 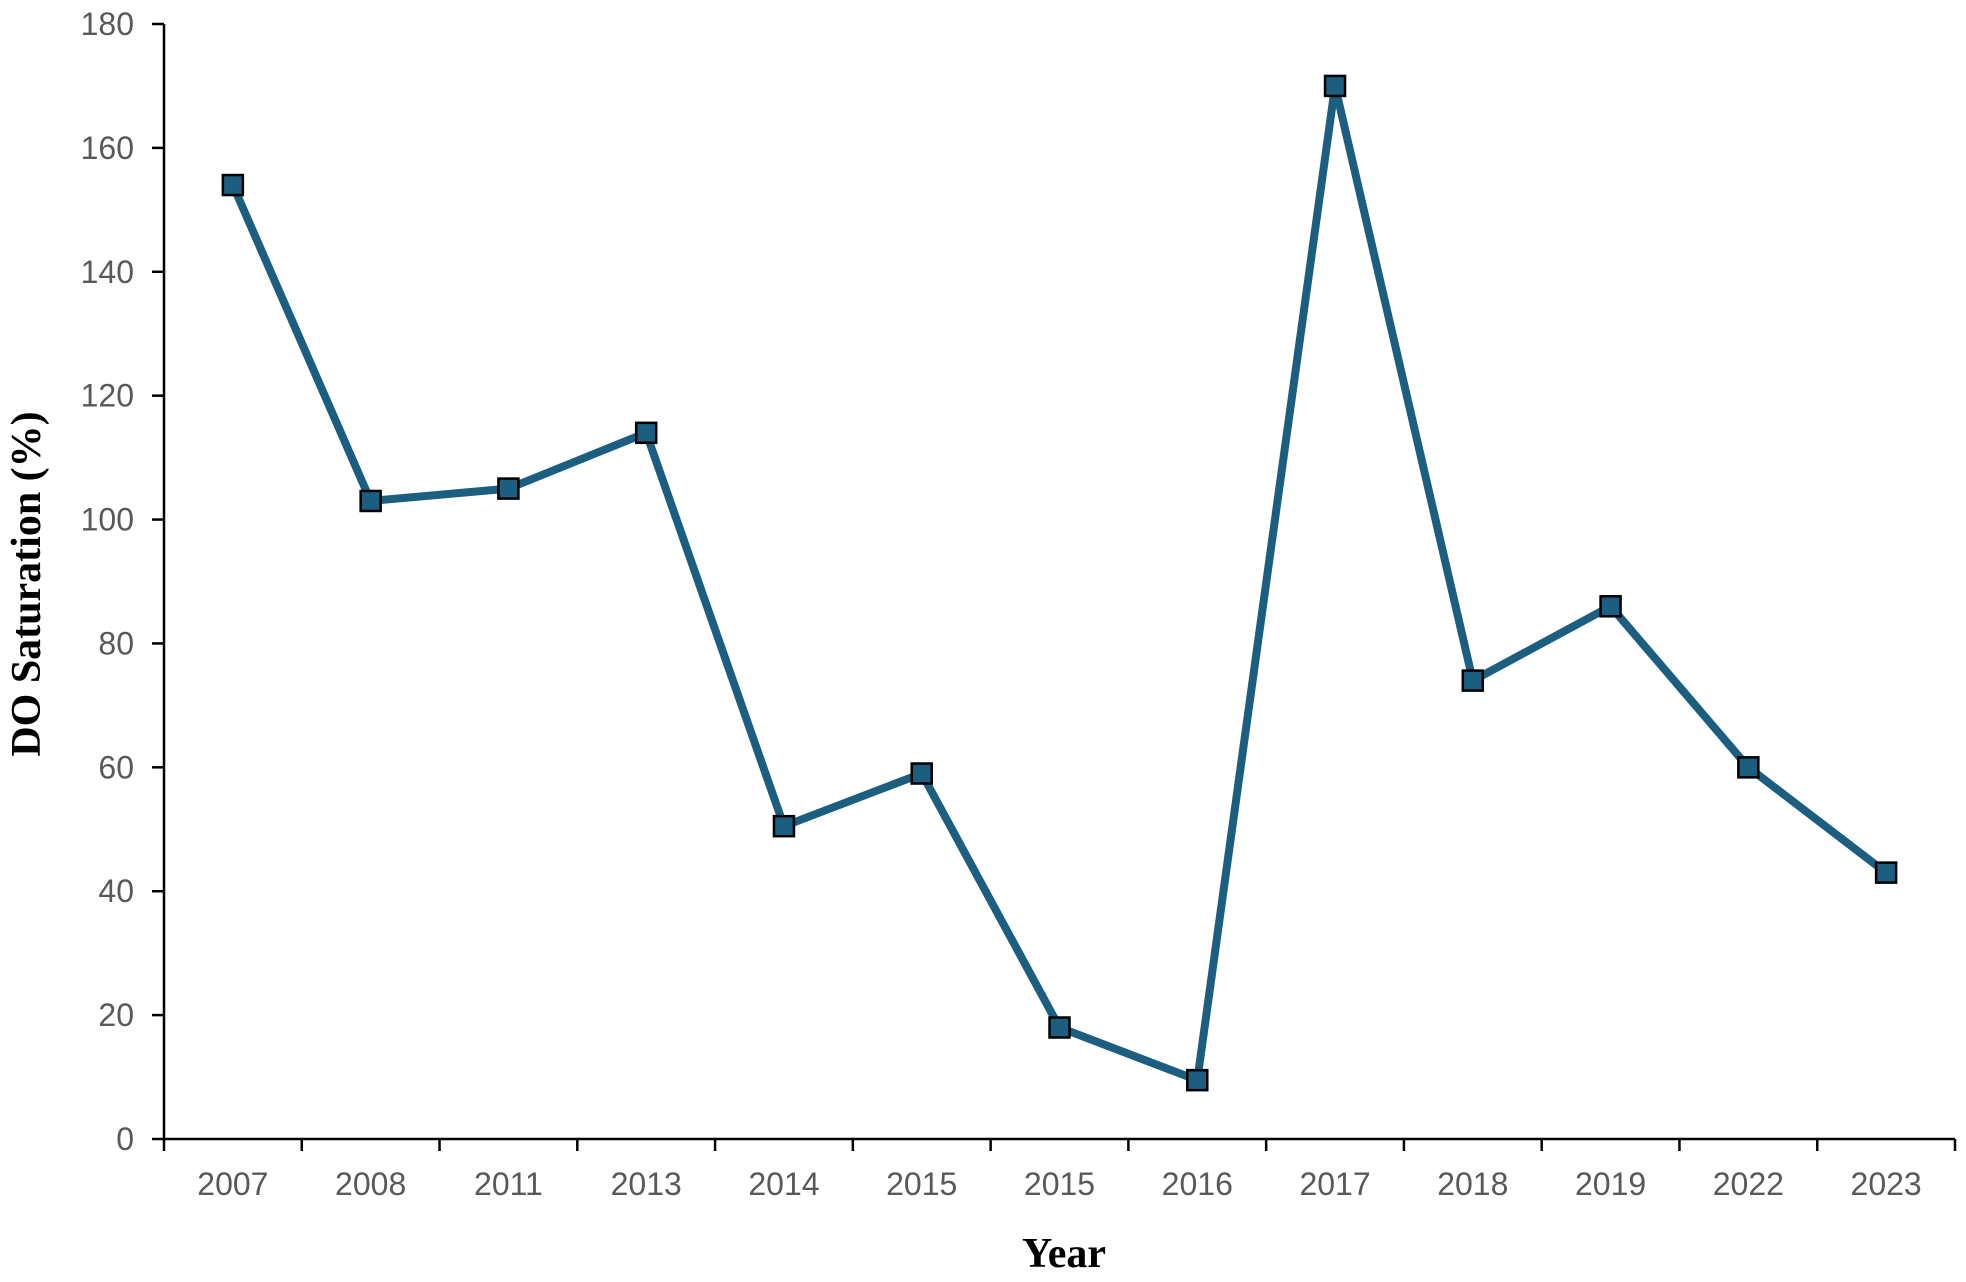 I want to click on y-tick-label: 100, so click(x=107, y=520).